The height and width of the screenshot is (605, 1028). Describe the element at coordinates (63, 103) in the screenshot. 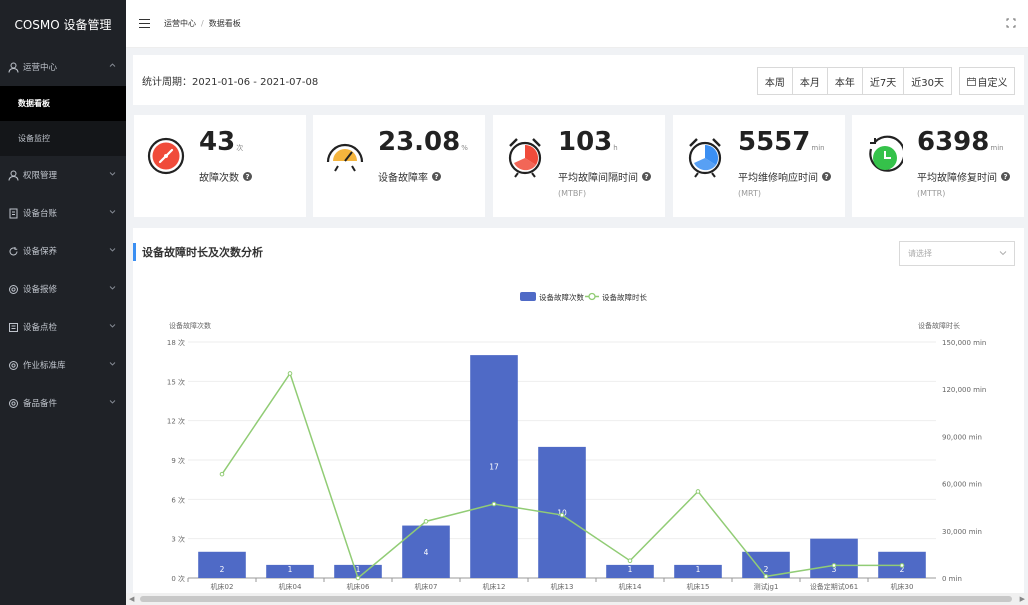

I see `sidebar-subitem-0: 数据看板` at that location.